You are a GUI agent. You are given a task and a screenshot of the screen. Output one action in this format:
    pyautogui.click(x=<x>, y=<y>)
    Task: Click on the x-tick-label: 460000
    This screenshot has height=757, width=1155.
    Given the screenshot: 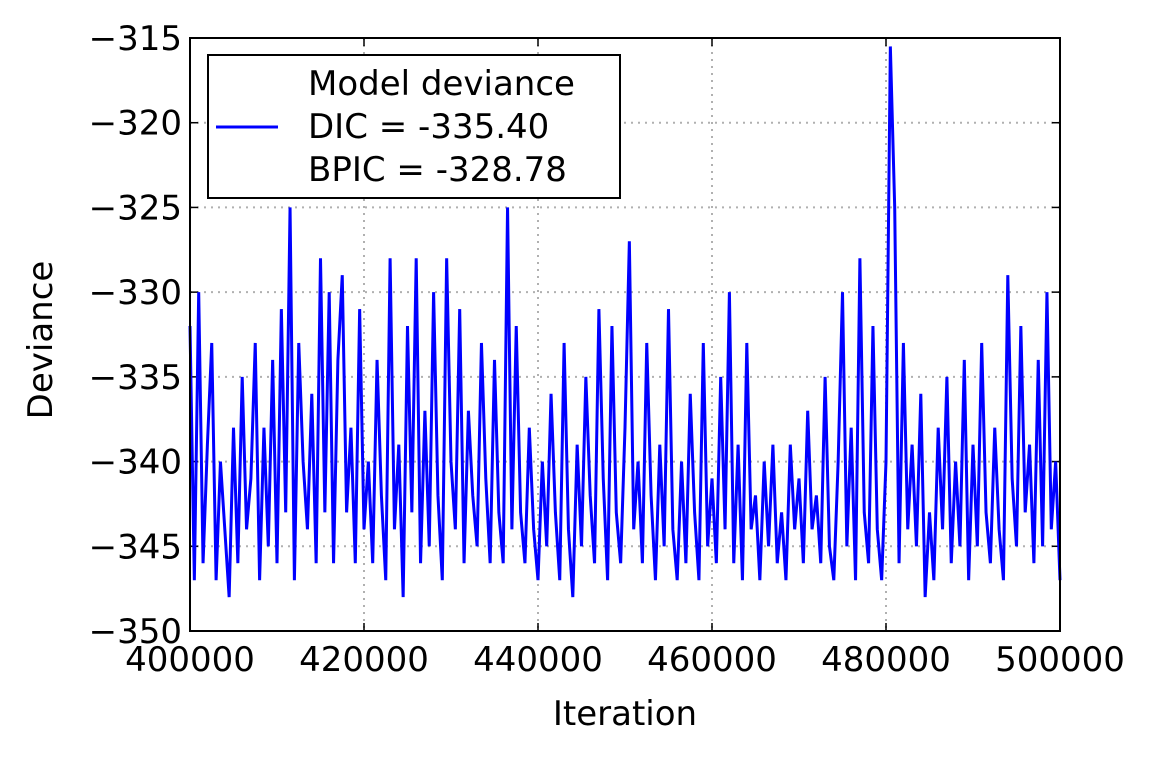 What is the action you would take?
    pyautogui.click(x=712, y=660)
    